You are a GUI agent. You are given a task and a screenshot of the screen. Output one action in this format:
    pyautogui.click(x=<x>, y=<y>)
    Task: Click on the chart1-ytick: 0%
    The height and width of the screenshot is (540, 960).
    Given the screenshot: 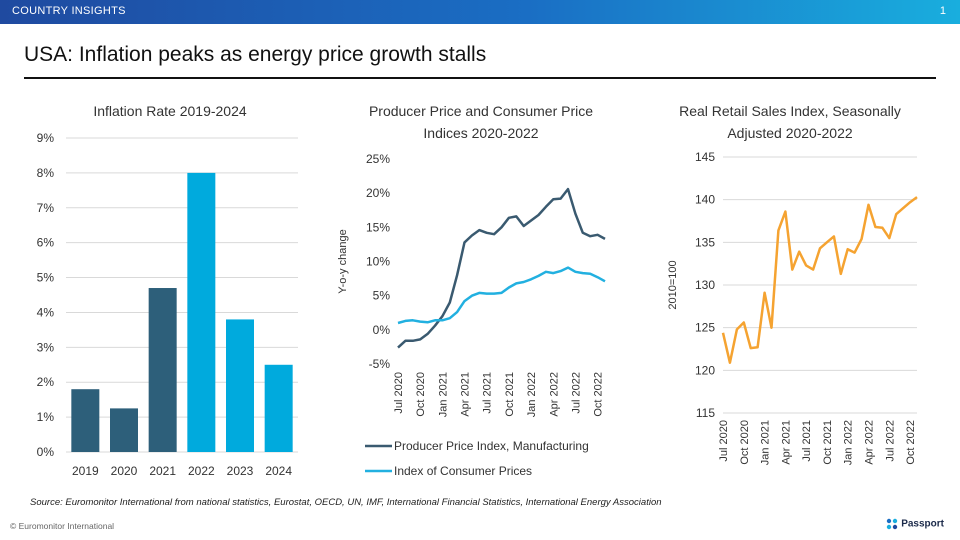 What is the action you would take?
    pyautogui.click(x=46, y=452)
    